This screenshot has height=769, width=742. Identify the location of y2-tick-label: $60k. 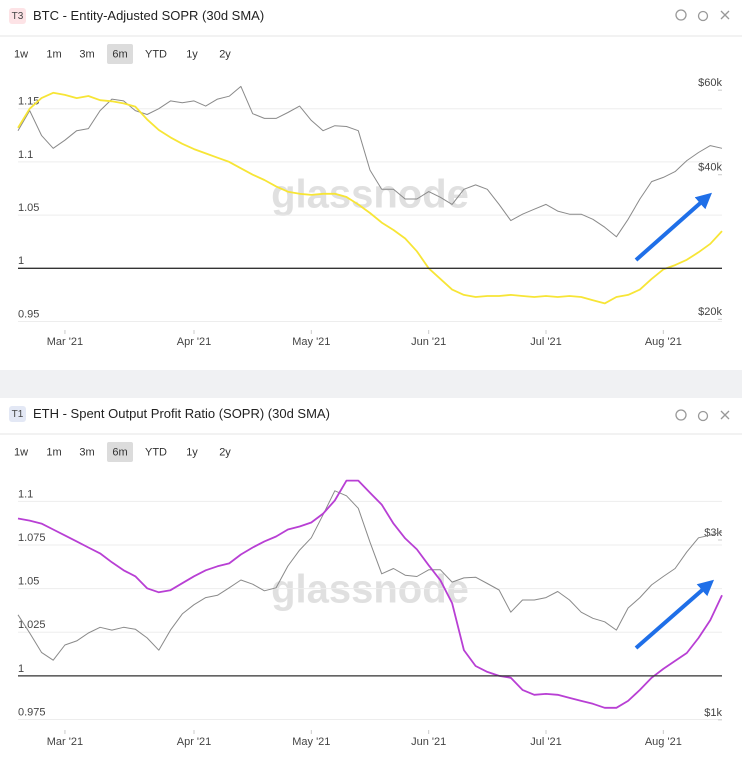
(710, 83).